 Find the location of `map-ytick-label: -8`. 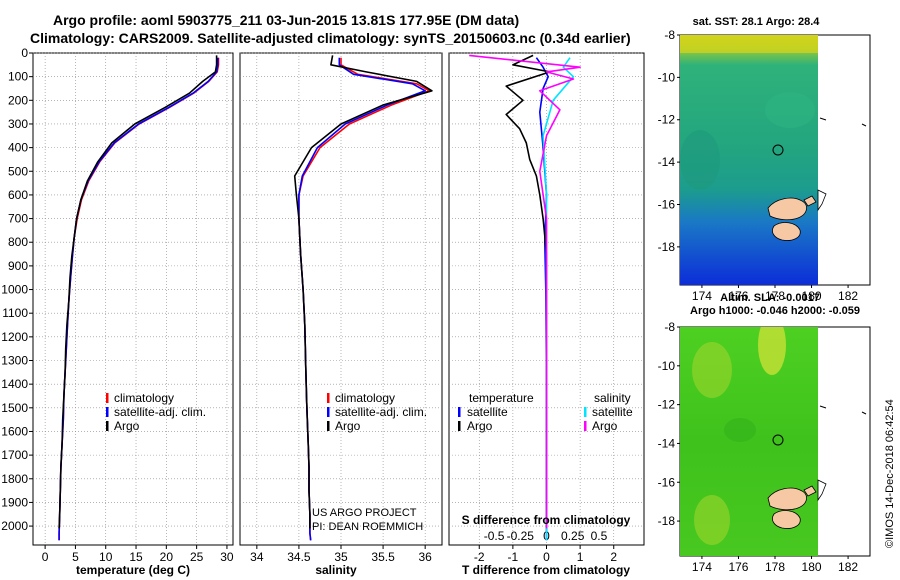

map-ytick-label: -8 is located at coordinates (669, 327).